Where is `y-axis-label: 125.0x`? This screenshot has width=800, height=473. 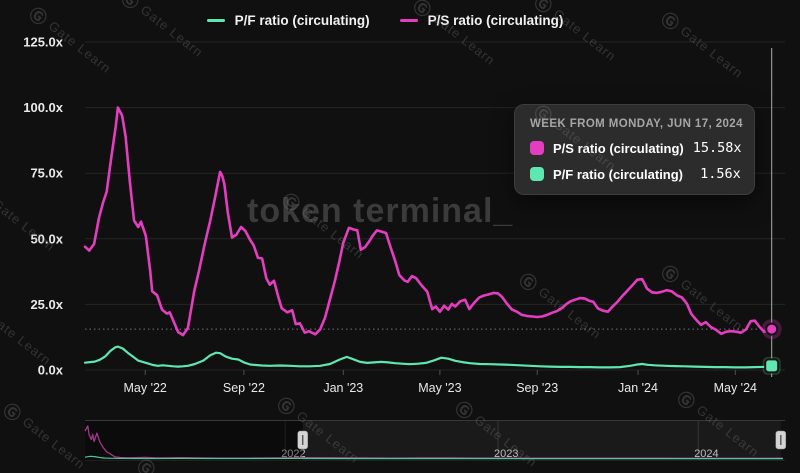 y-axis-label: 125.0x is located at coordinates (43, 42).